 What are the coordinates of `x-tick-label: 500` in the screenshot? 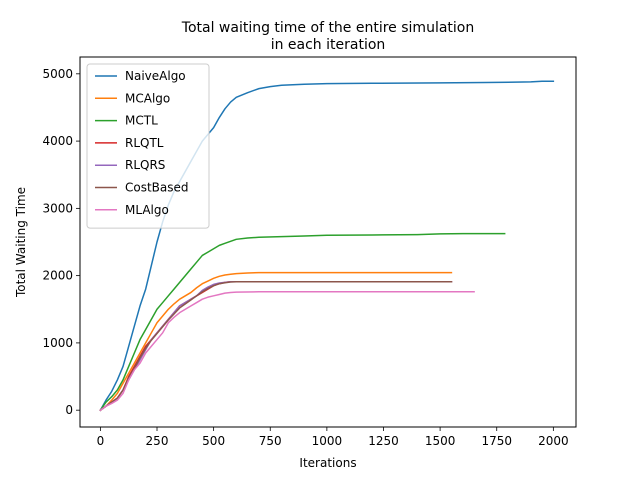 It's located at (213, 441).